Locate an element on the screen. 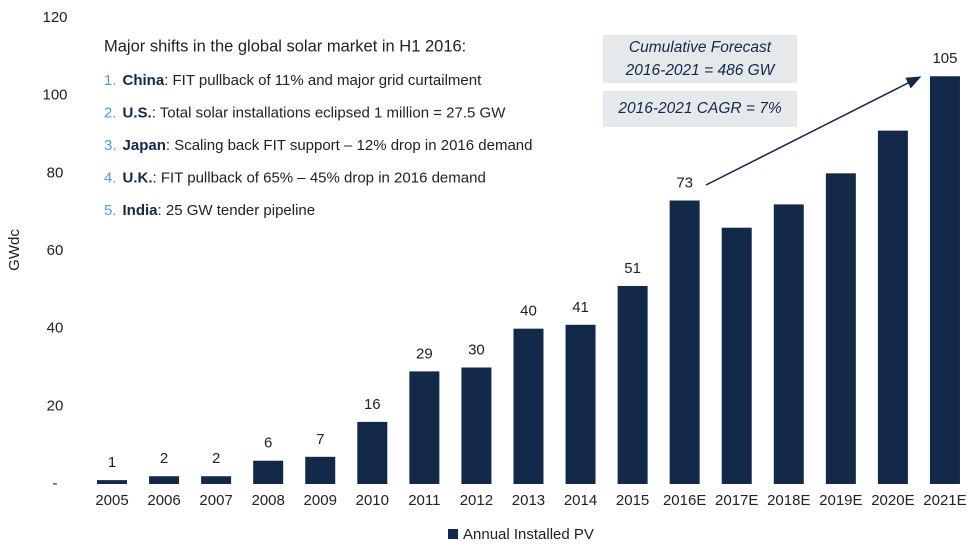  trend-arrow is located at coordinates (813, 131).